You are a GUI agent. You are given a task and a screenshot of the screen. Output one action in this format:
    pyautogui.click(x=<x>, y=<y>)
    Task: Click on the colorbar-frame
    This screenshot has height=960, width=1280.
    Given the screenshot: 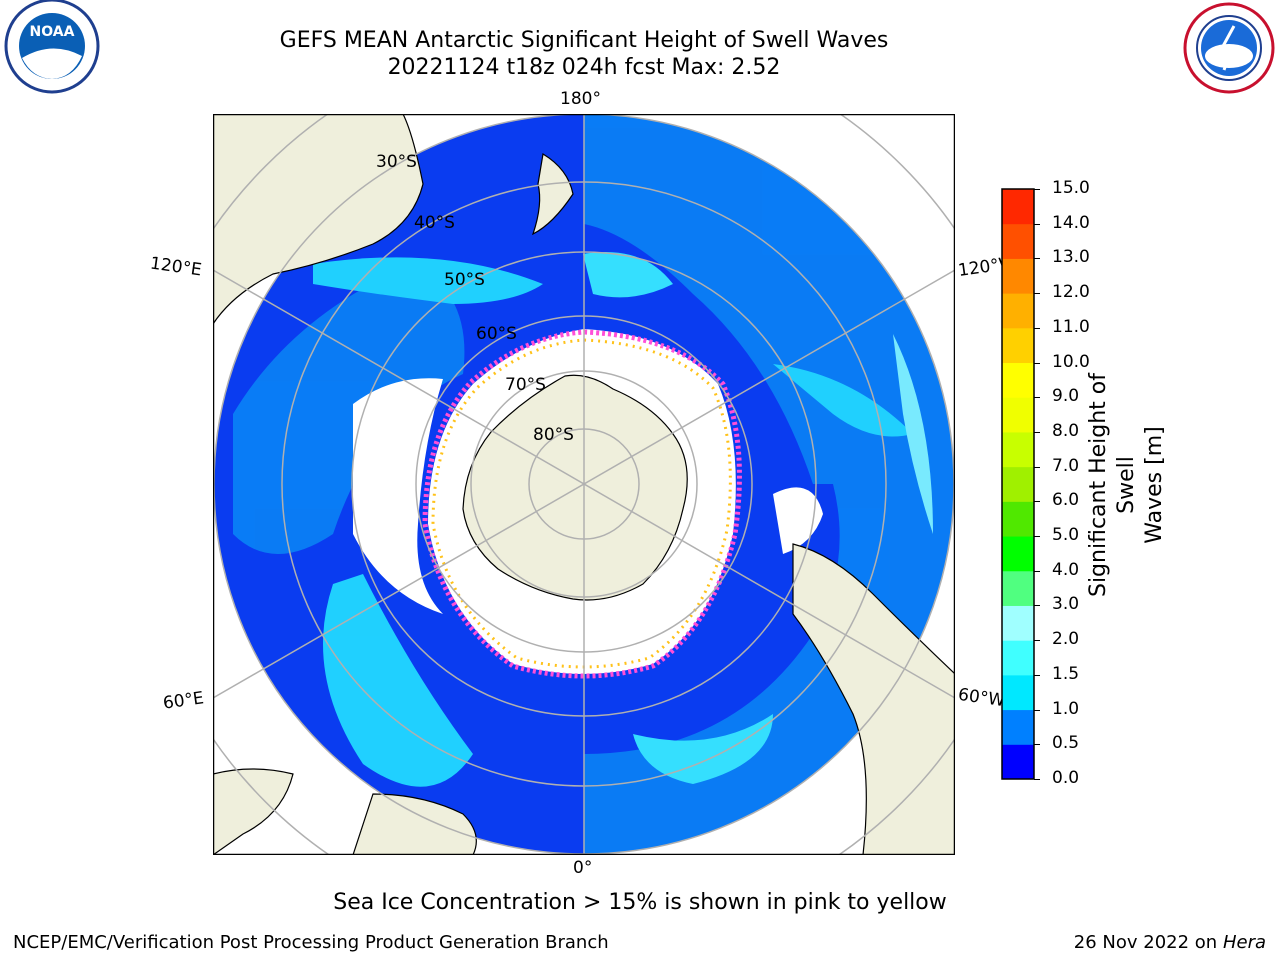 What is the action you would take?
    pyautogui.click(x=1018, y=484)
    